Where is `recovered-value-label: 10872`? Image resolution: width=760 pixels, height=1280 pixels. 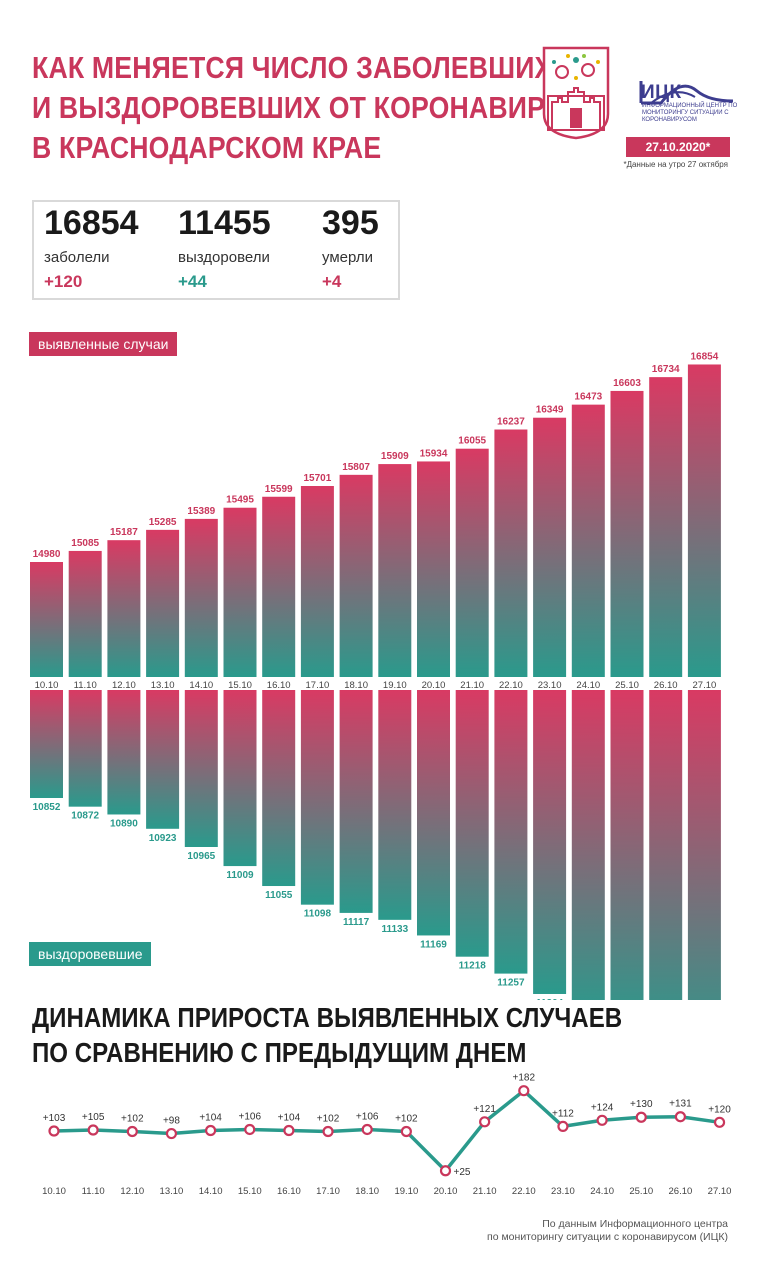 recovered-value-label: 10872 is located at coordinates (85, 816).